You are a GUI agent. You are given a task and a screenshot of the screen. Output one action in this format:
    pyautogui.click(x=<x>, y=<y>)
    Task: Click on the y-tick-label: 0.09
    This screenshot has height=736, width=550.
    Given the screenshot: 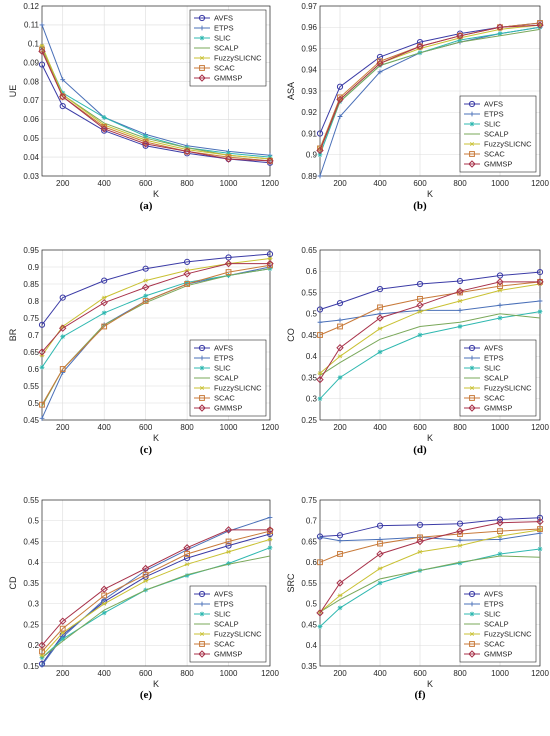 What is the action you would take?
    pyautogui.click(x=31, y=62)
    